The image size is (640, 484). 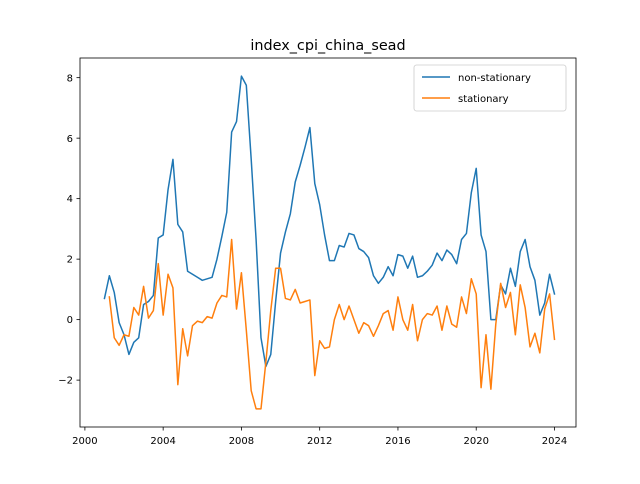 I want to click on y-tick-label: 2, so click(x=70, y=260).